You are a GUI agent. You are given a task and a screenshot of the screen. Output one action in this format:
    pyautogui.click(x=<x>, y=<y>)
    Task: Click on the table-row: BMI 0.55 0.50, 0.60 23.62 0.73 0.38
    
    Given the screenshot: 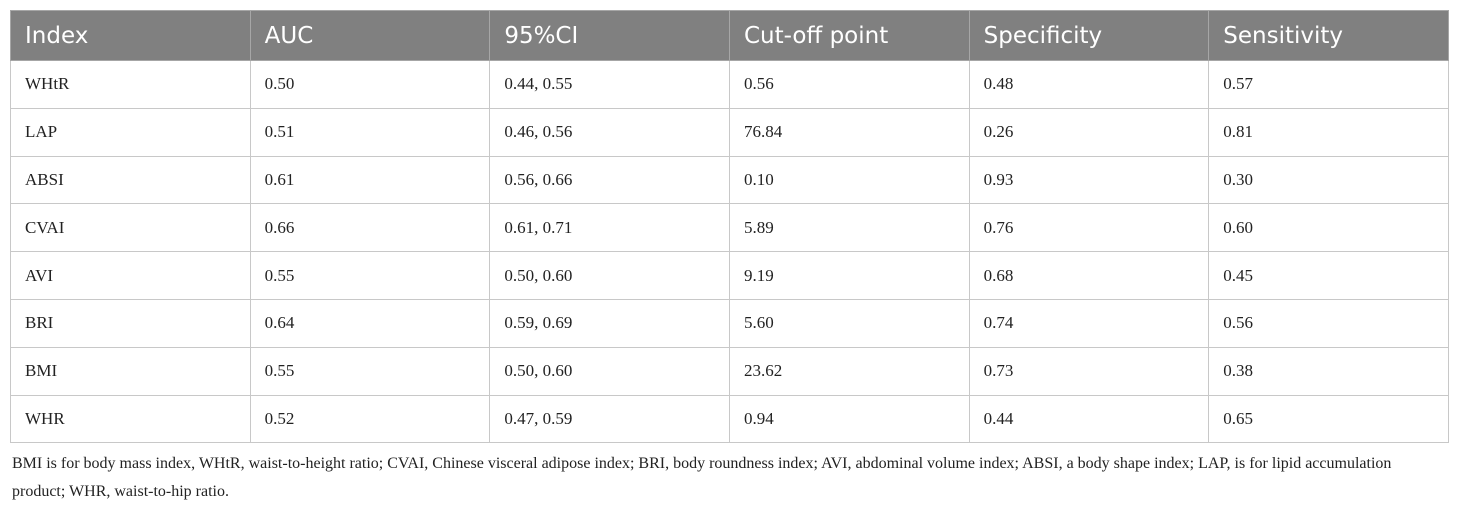 What is the action you would take?
    pyautogui.click(x=729, y=371)
    